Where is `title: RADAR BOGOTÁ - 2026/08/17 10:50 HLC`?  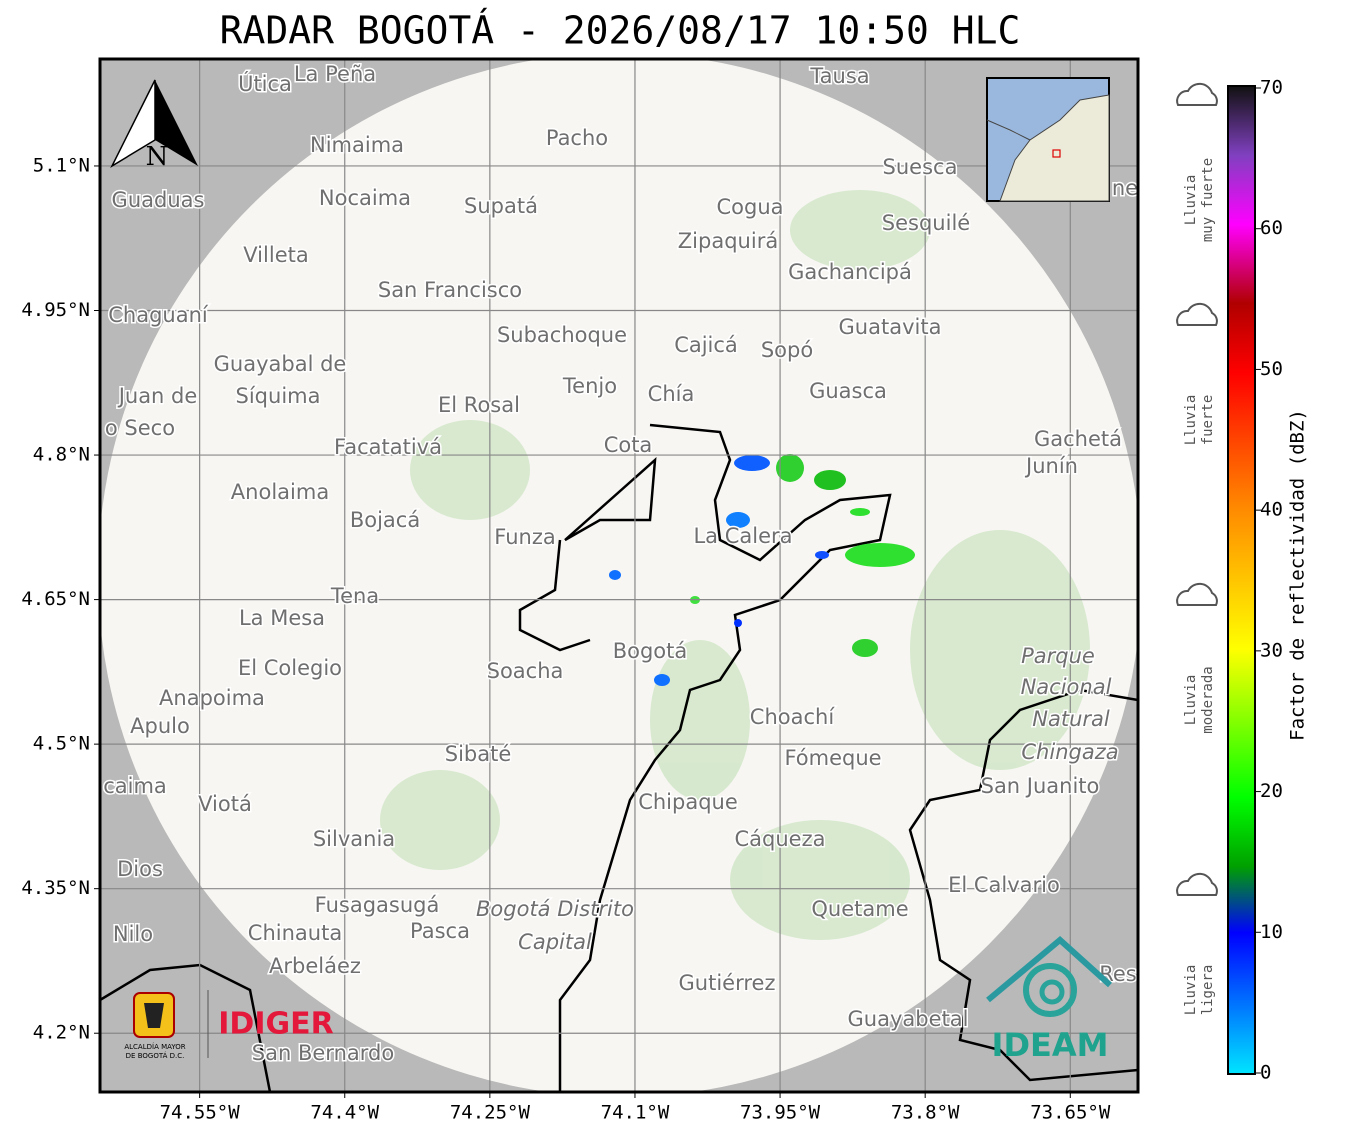 title: RADAR BOGOTÁ - 2026/08/17 10:50 HLC is located at coordinates (620, 31).